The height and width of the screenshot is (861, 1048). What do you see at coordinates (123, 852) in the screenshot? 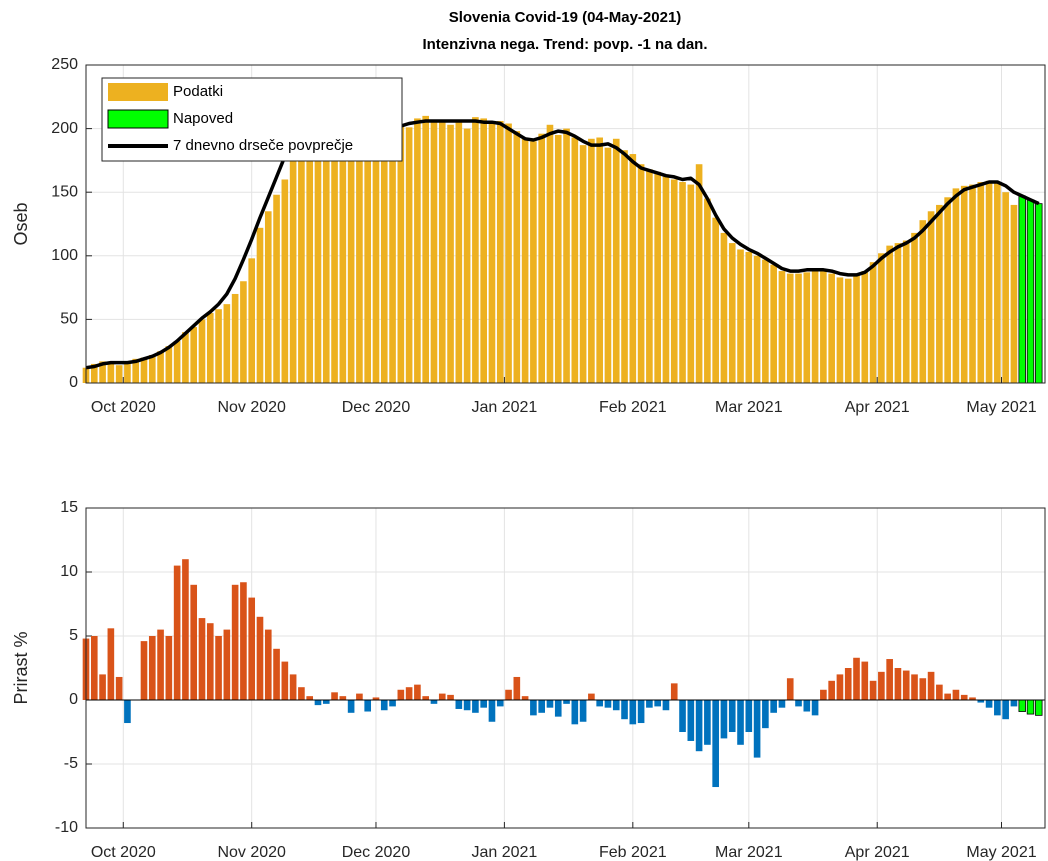
I see `x-tick-label: Oct 2020` at bounding box center [123, 852].